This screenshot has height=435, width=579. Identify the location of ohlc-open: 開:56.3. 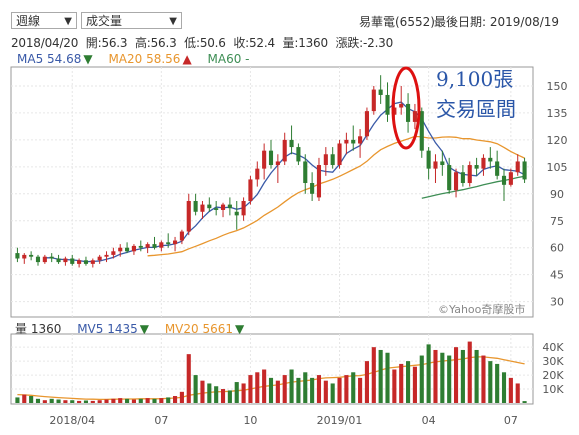
(106, 43).